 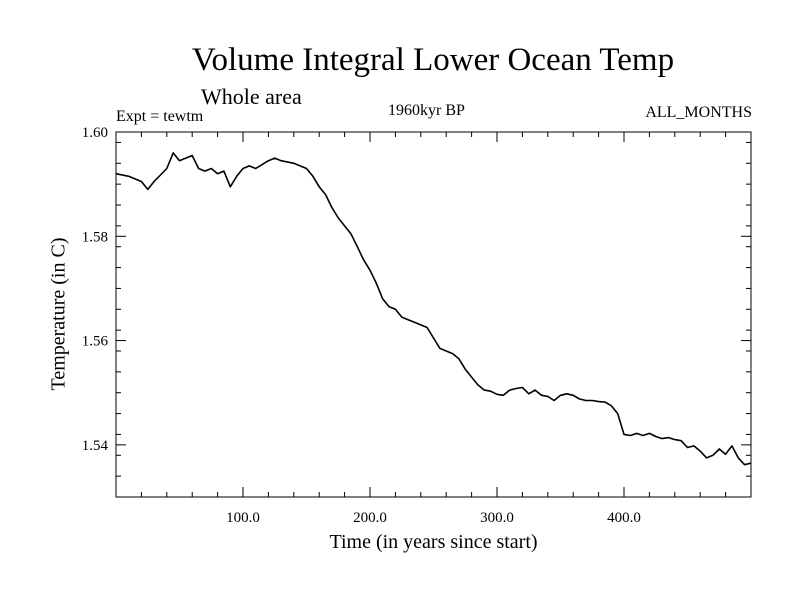 What do you see at coordinates (433, 542) in the screenshot?
I see `x-axis-label: Time (in years since start)` at bounding box center [433, 542].